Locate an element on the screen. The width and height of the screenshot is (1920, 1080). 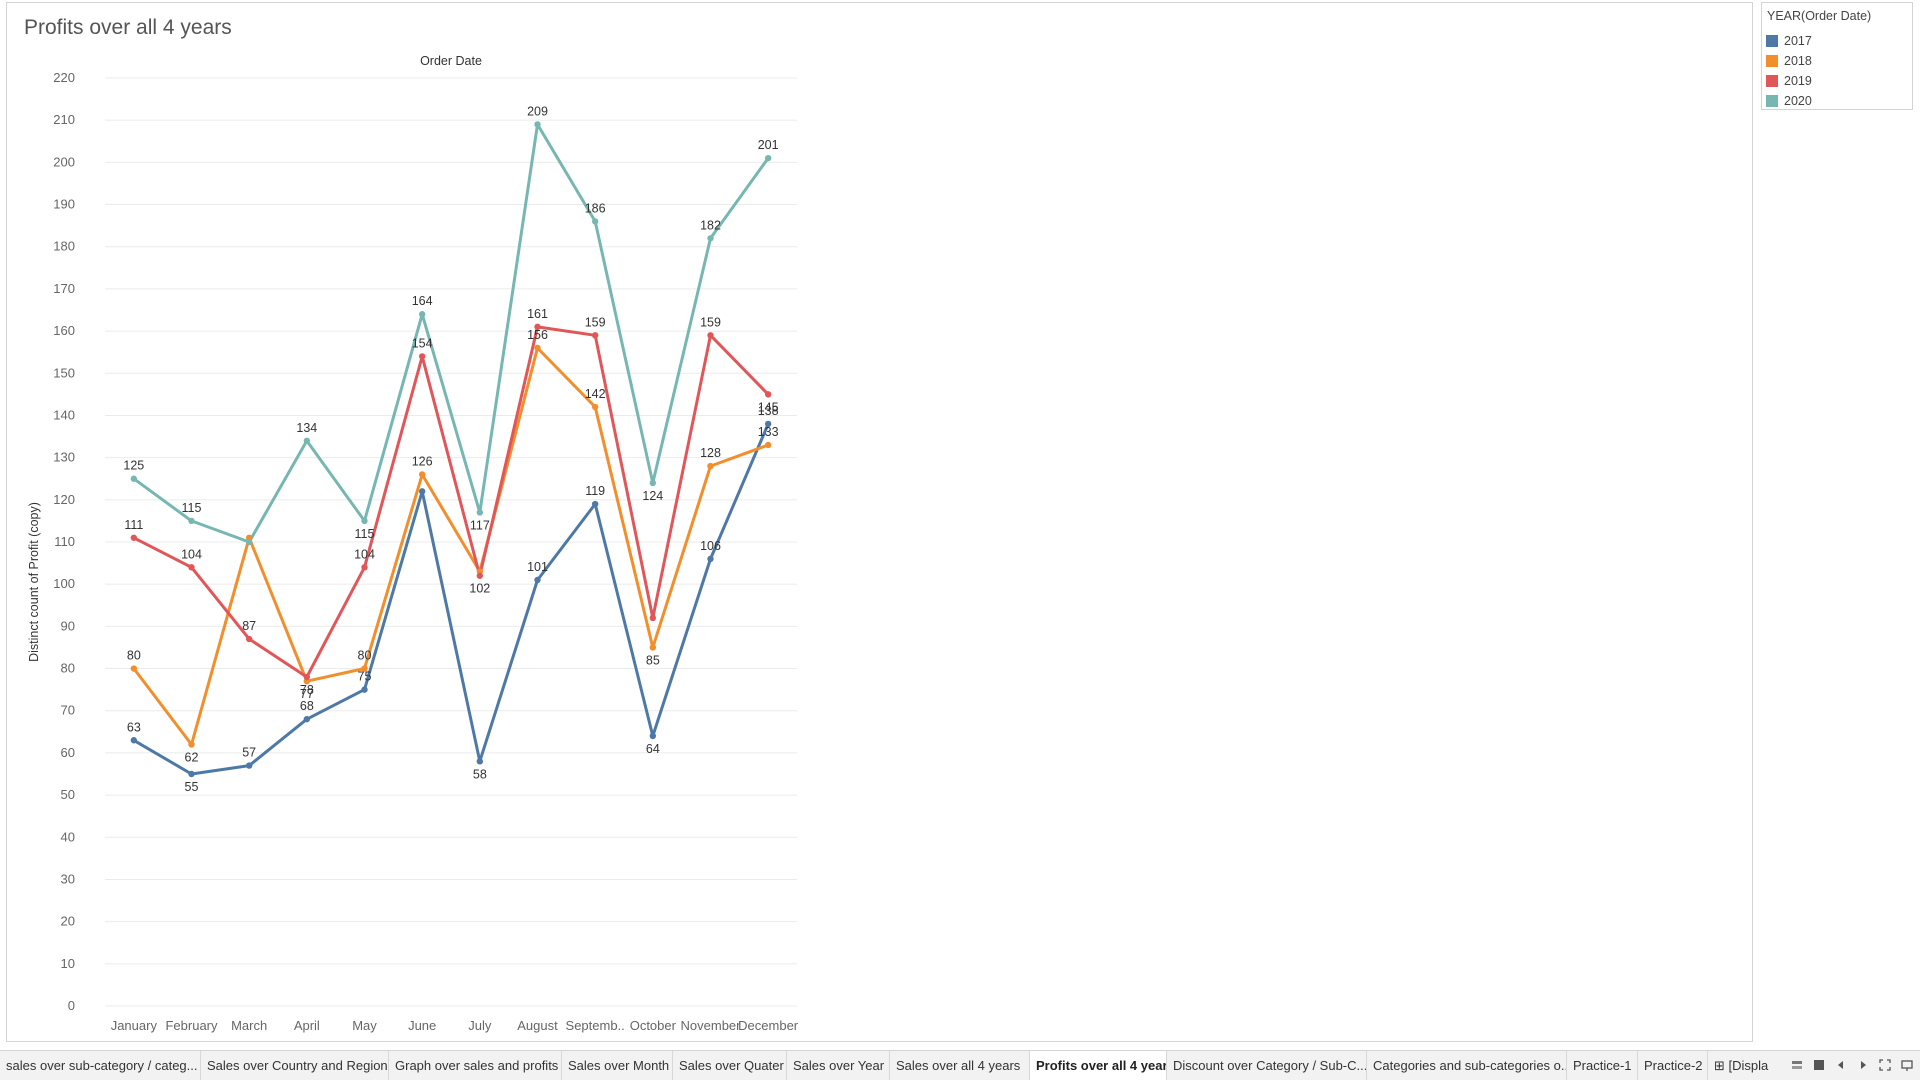
tab-sales-quater: Sales over Quater is located at coordinates (730, 1065).